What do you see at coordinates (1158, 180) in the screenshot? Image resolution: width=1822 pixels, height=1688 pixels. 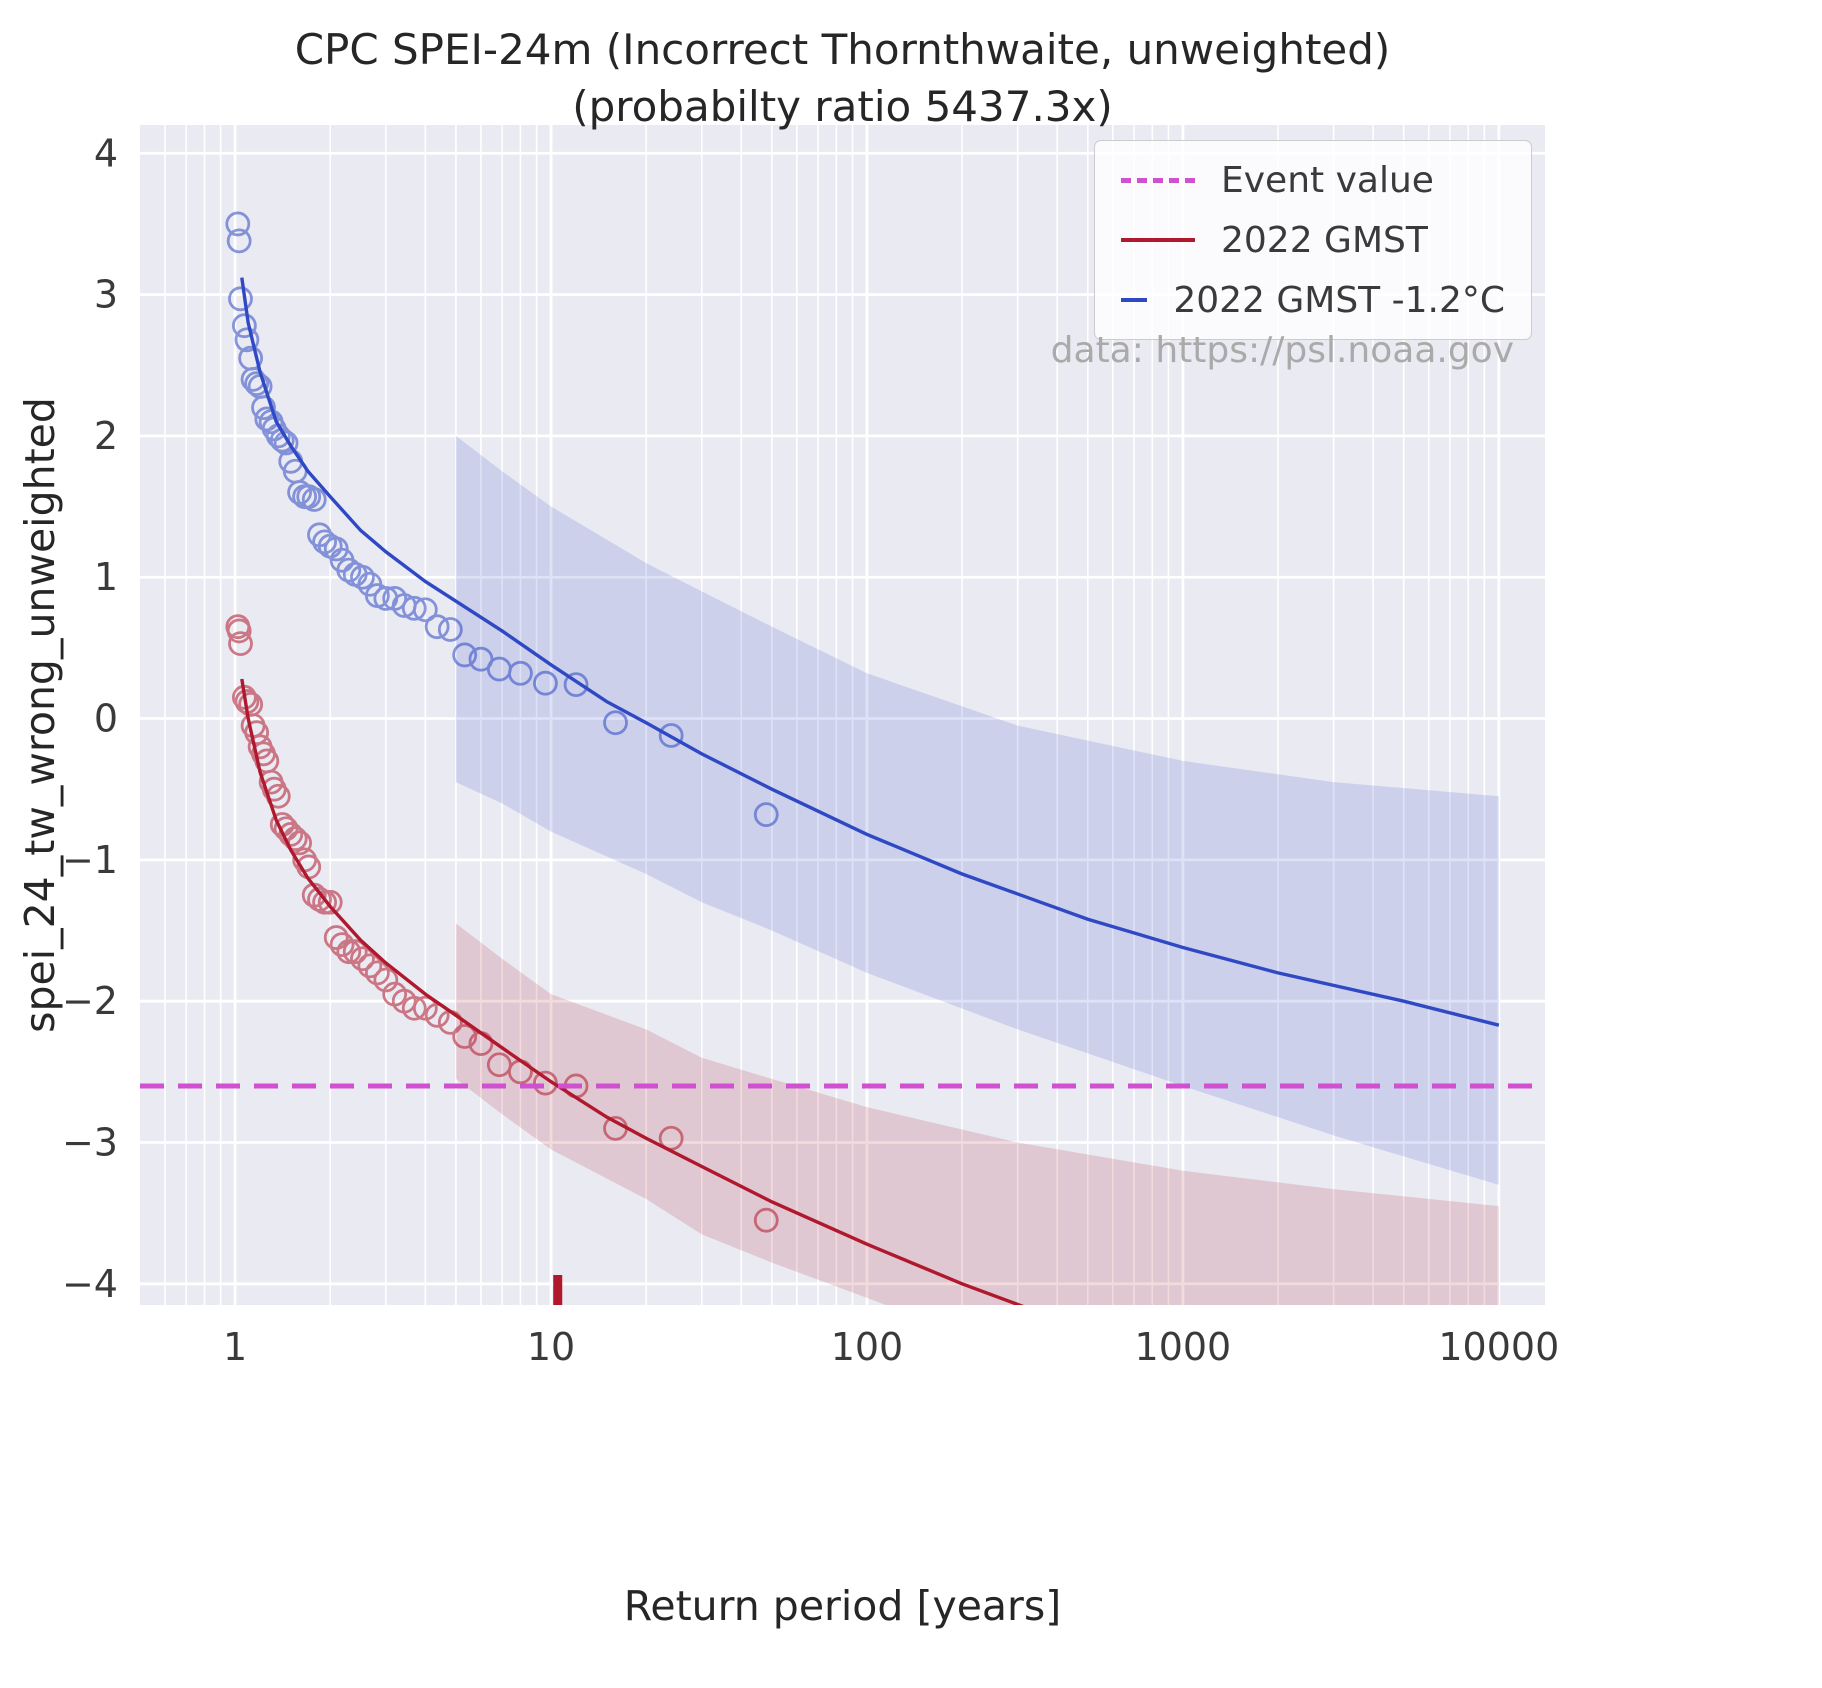 I see `event-value-line-sample` at bounding box center [1158, 180].